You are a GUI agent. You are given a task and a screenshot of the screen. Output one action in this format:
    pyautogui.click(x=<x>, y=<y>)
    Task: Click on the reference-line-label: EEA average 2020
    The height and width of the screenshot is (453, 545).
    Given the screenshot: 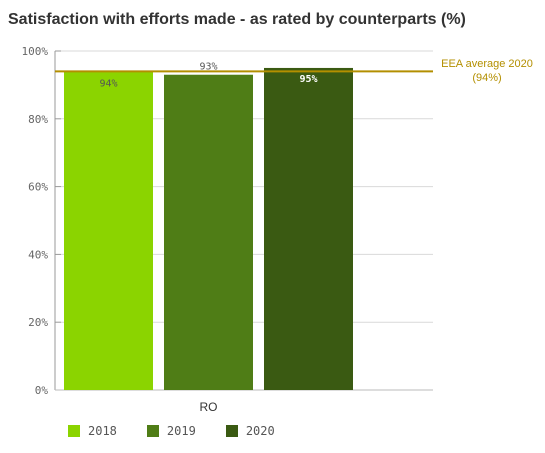 What is the action you would take?
    pyautogui.click(x=487, y=64)
    